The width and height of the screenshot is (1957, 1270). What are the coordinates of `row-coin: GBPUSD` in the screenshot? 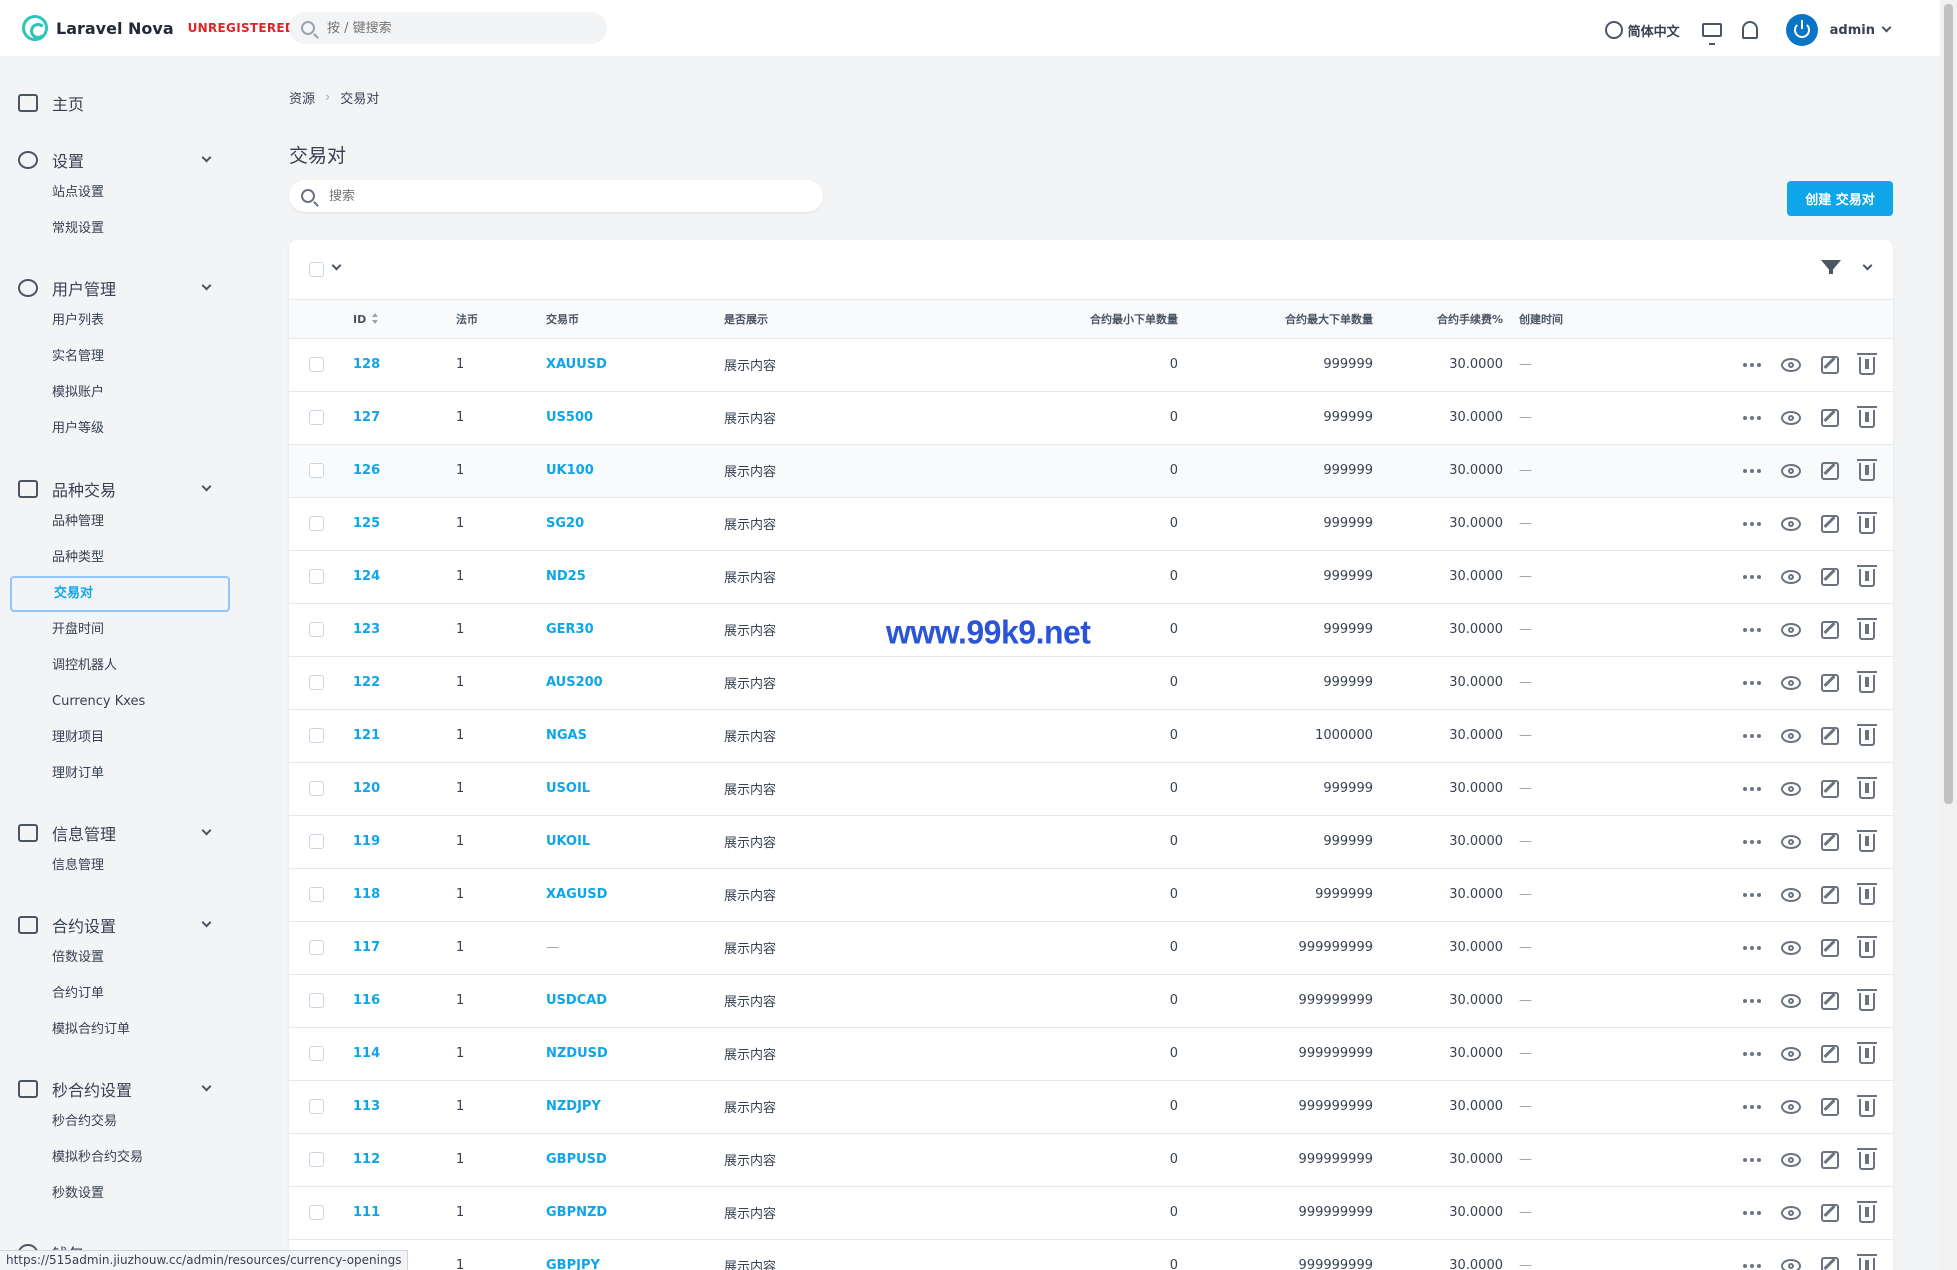 It's located at (576, 1159).